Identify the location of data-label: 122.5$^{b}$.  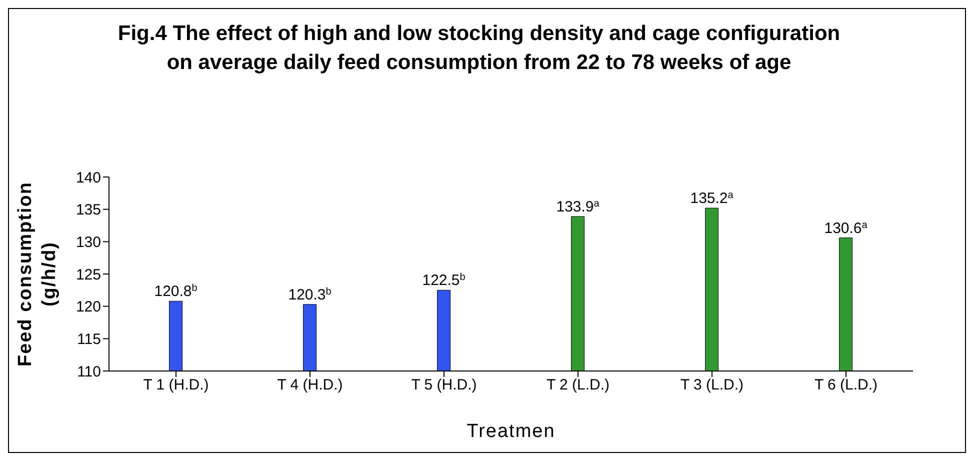
(444, 281).